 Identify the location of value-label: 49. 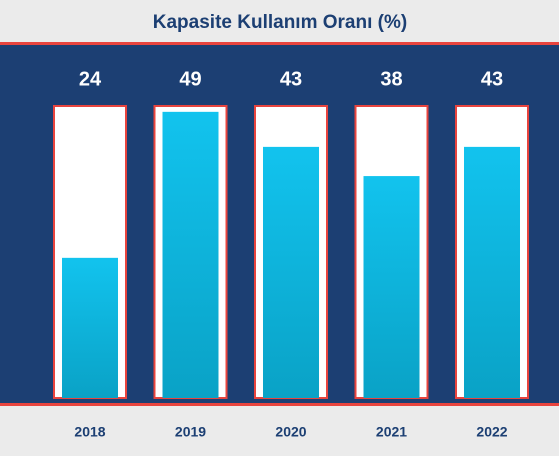
(190, 79).